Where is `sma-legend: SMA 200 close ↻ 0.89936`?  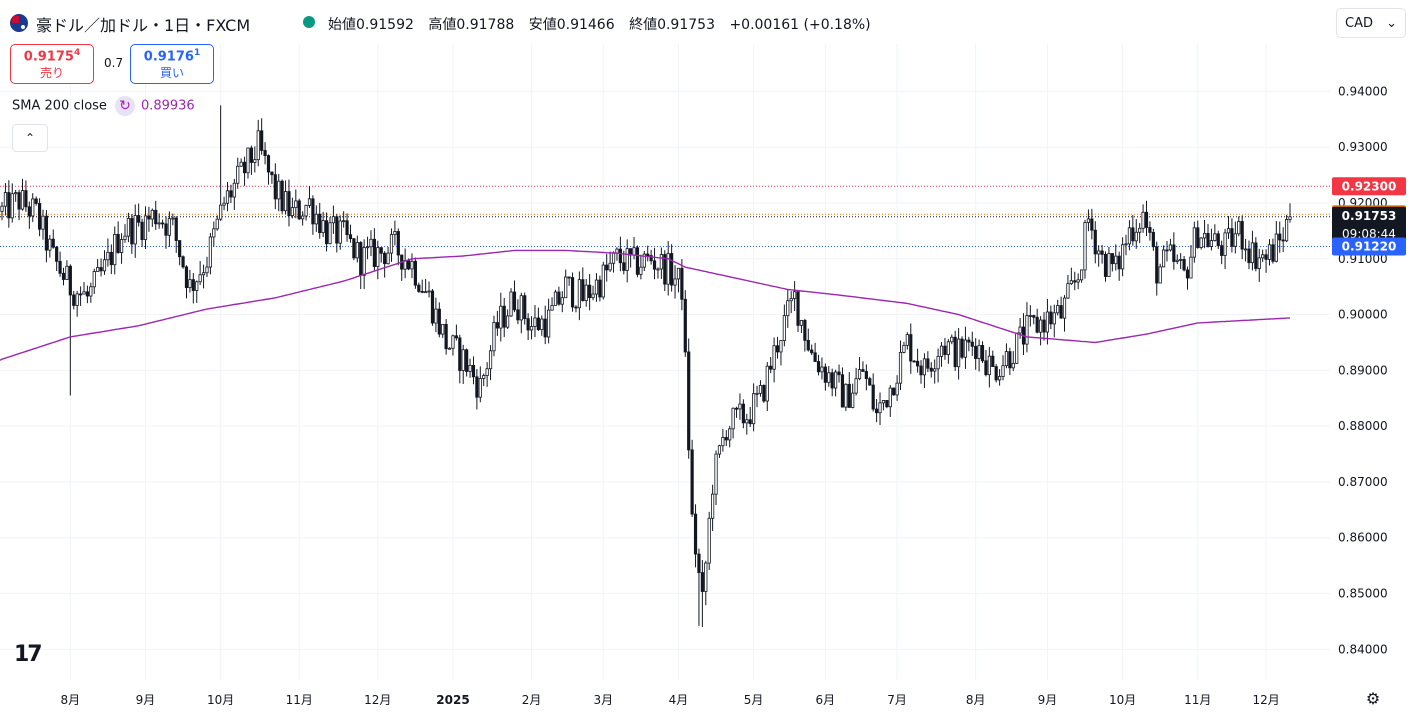 sma-legend: SMA 200 close ↻ 0.89936 is located at coordinates (103, 106).